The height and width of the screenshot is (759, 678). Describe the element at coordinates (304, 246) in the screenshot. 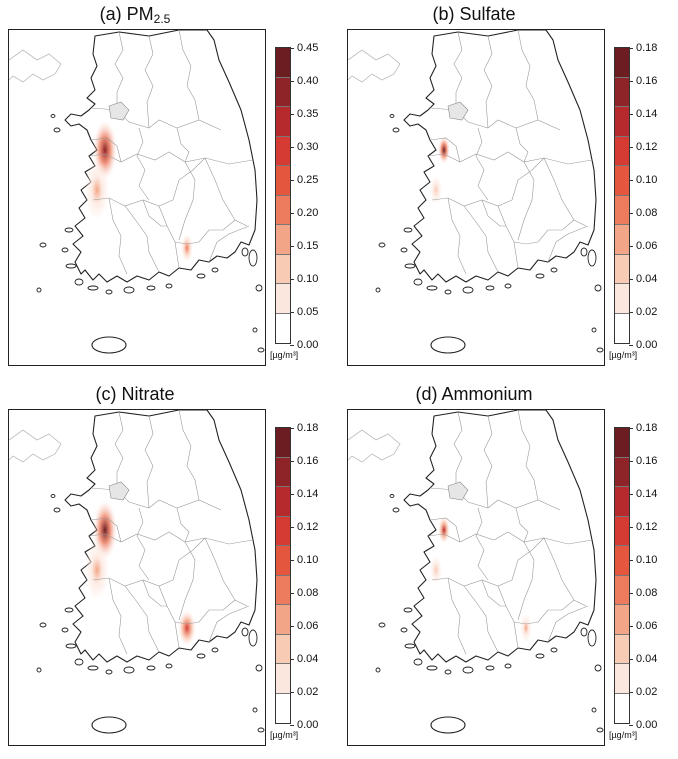

I see `colorbar-tick-label: 0.15` at that location.